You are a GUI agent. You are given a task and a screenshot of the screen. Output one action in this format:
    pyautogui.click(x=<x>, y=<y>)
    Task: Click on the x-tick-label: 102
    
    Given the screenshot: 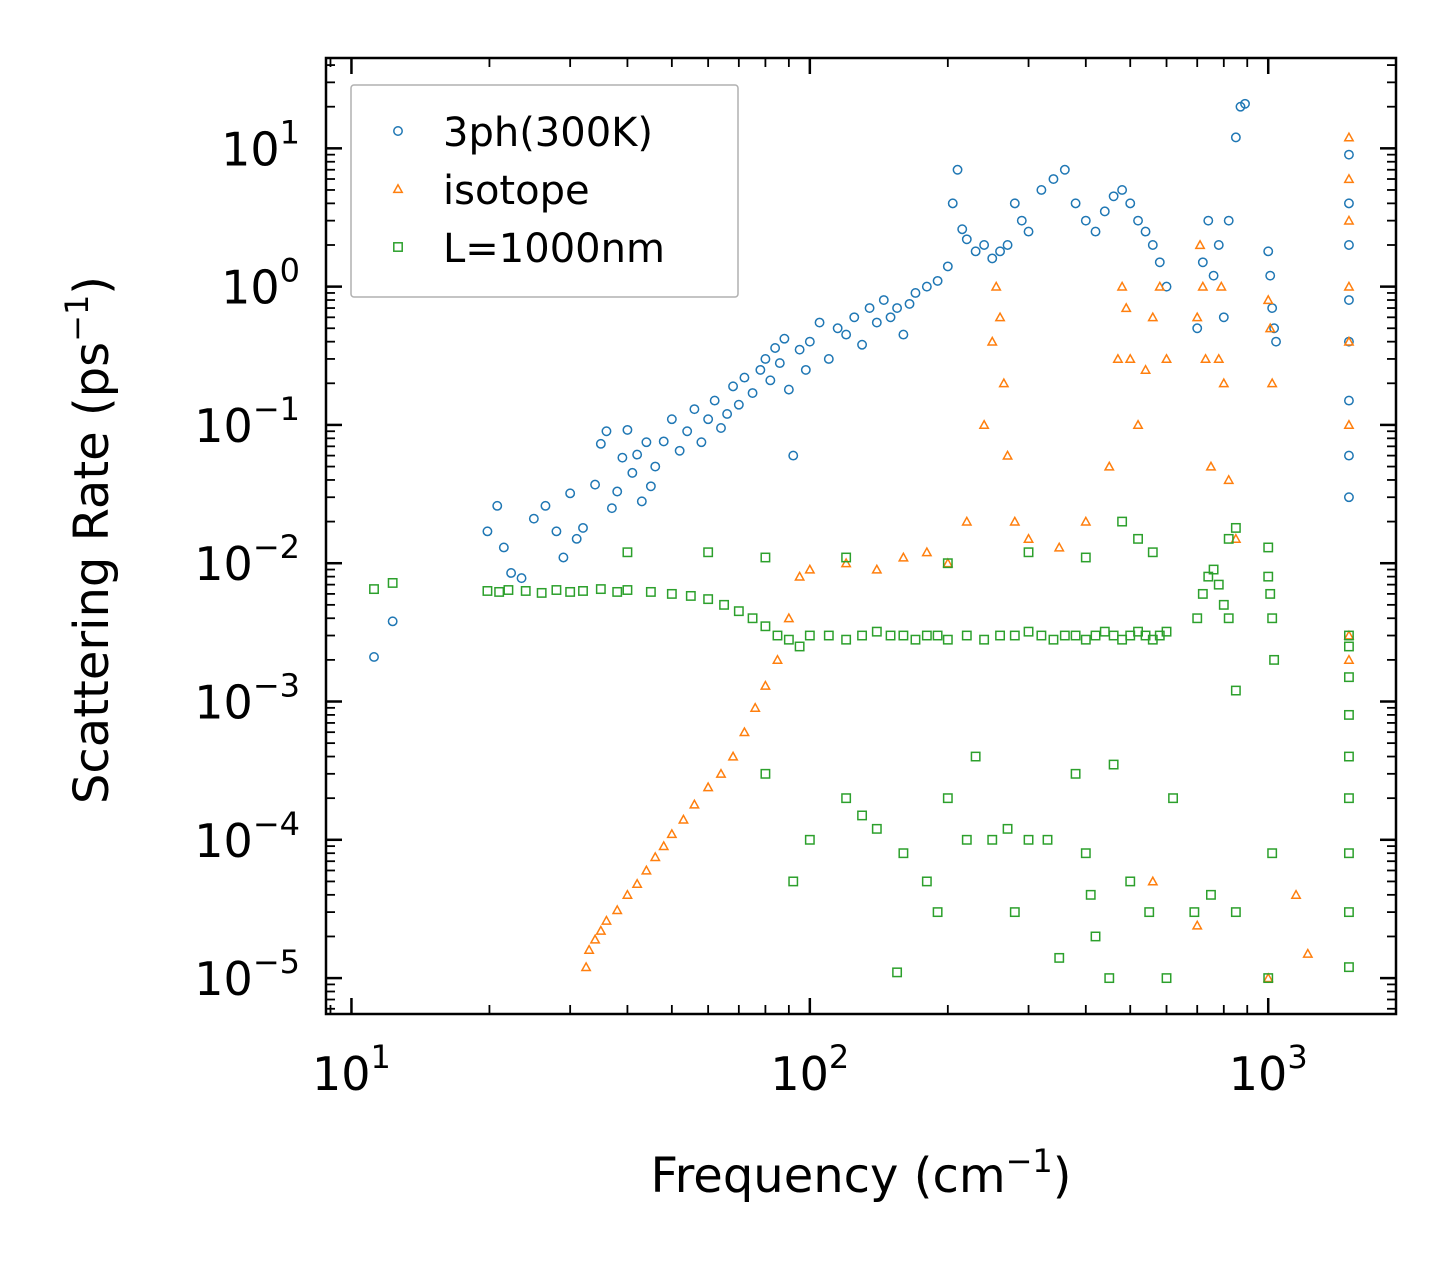 What is the action you would take?
    pyautogui.click(x=809, y=1069)
    